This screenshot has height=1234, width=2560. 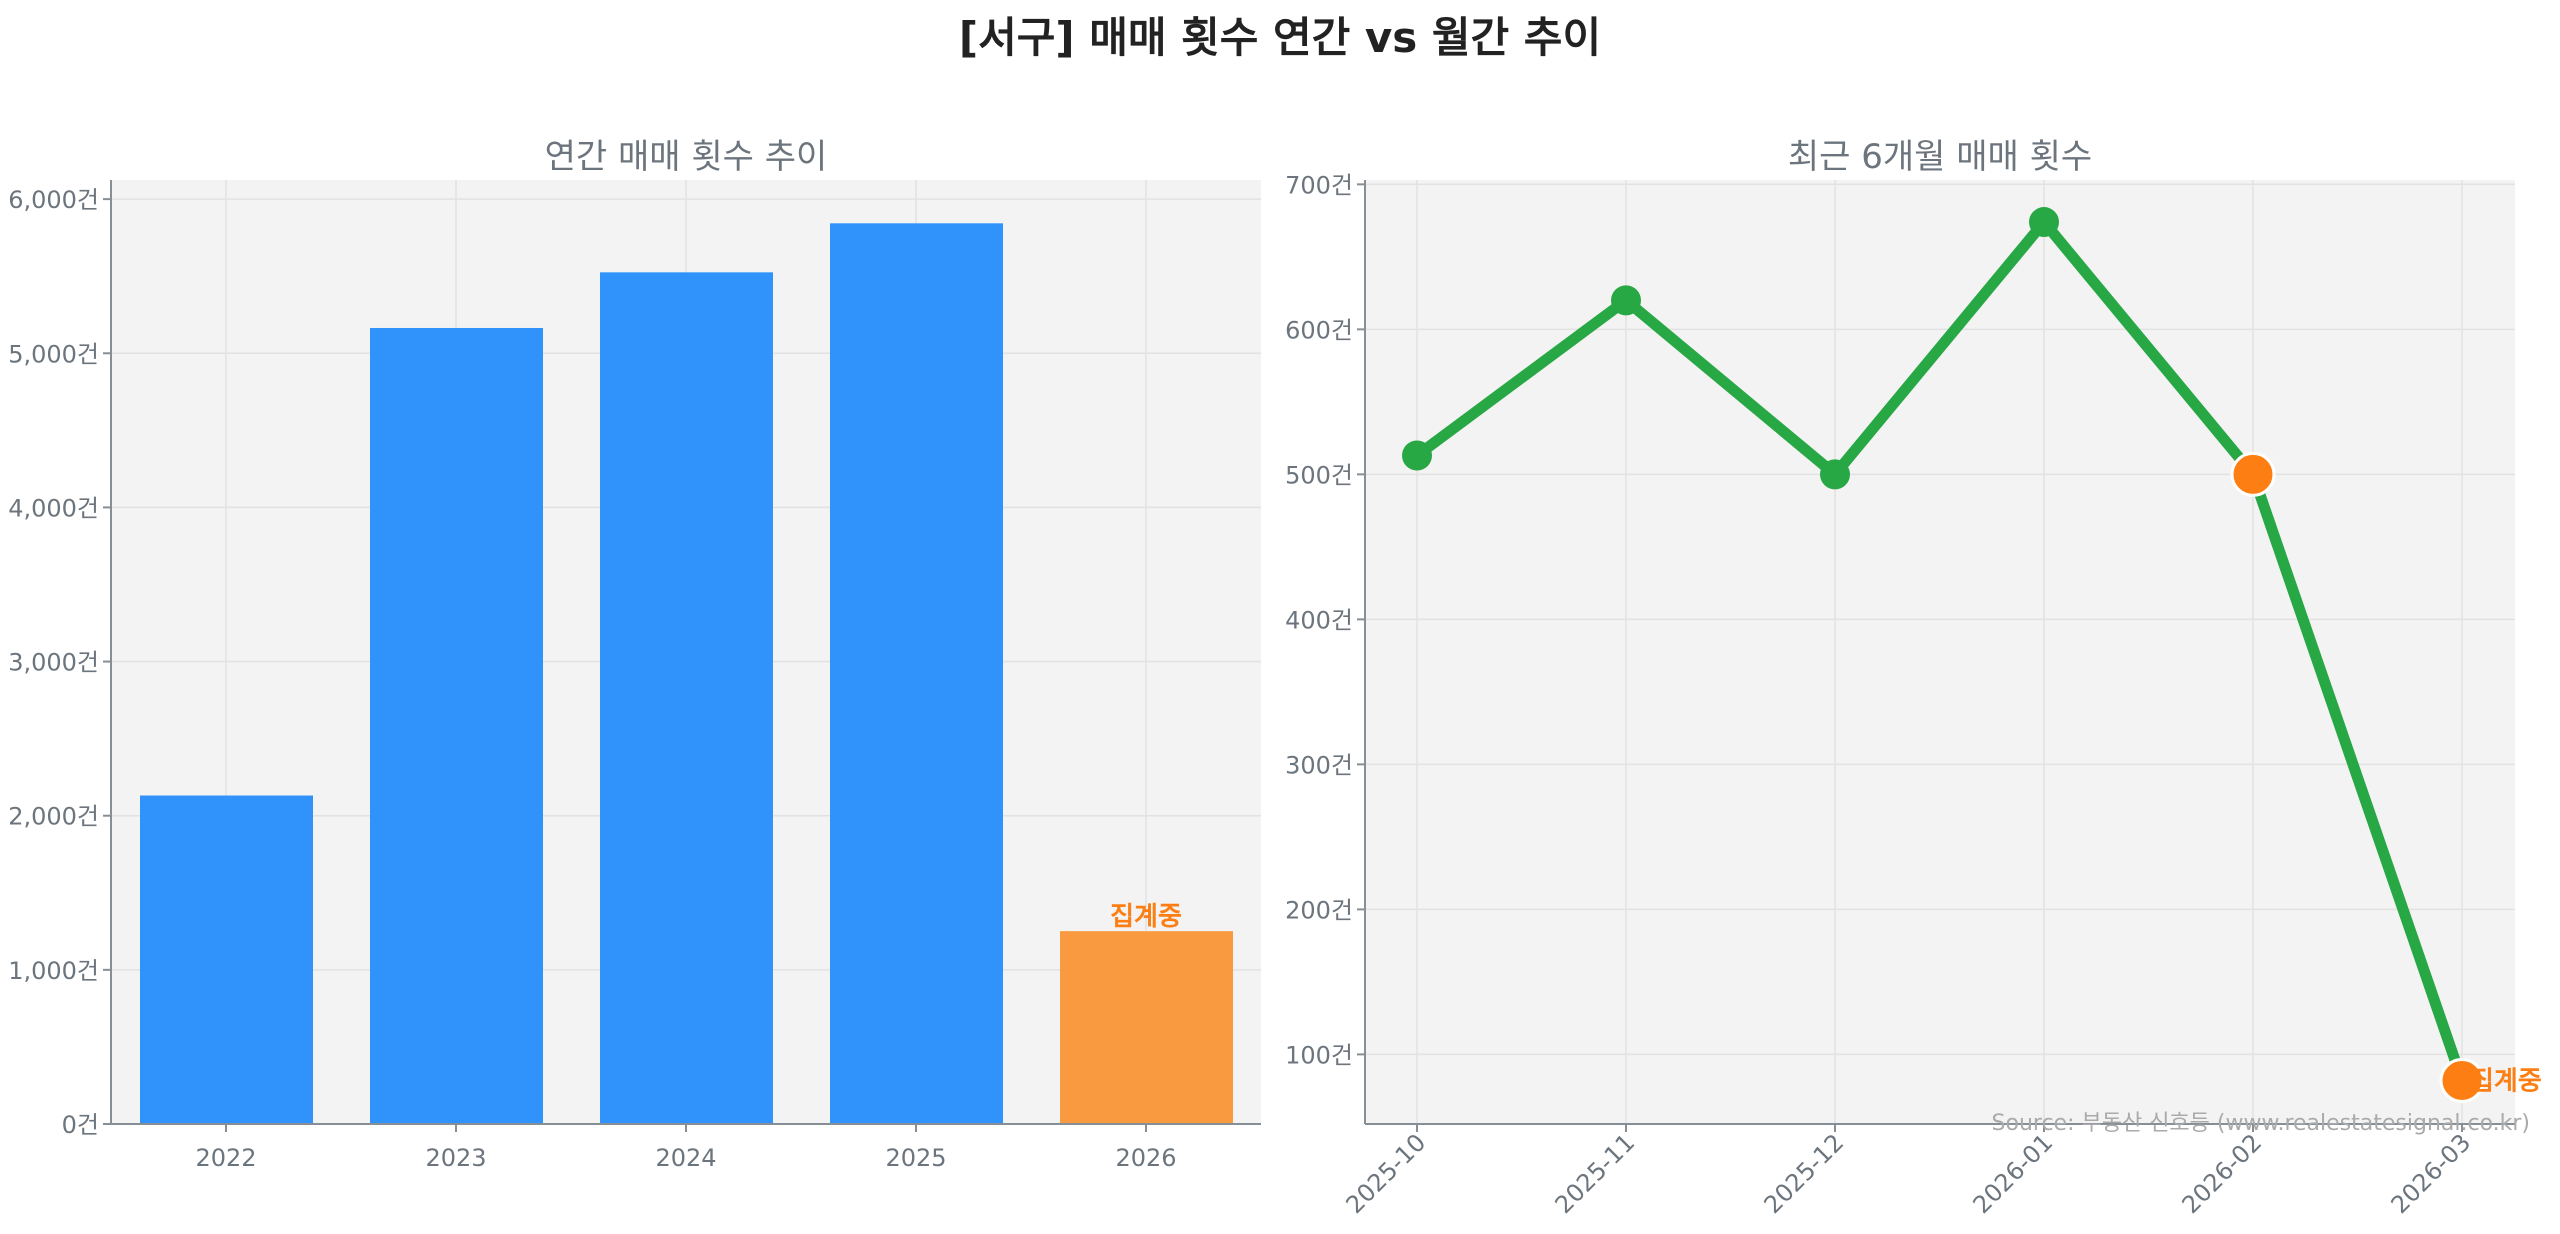 What do you see at coordinates (53, 663) in the screenshot?
I see `y-tick-label: 3,000건` at bounding box center [53, 663].